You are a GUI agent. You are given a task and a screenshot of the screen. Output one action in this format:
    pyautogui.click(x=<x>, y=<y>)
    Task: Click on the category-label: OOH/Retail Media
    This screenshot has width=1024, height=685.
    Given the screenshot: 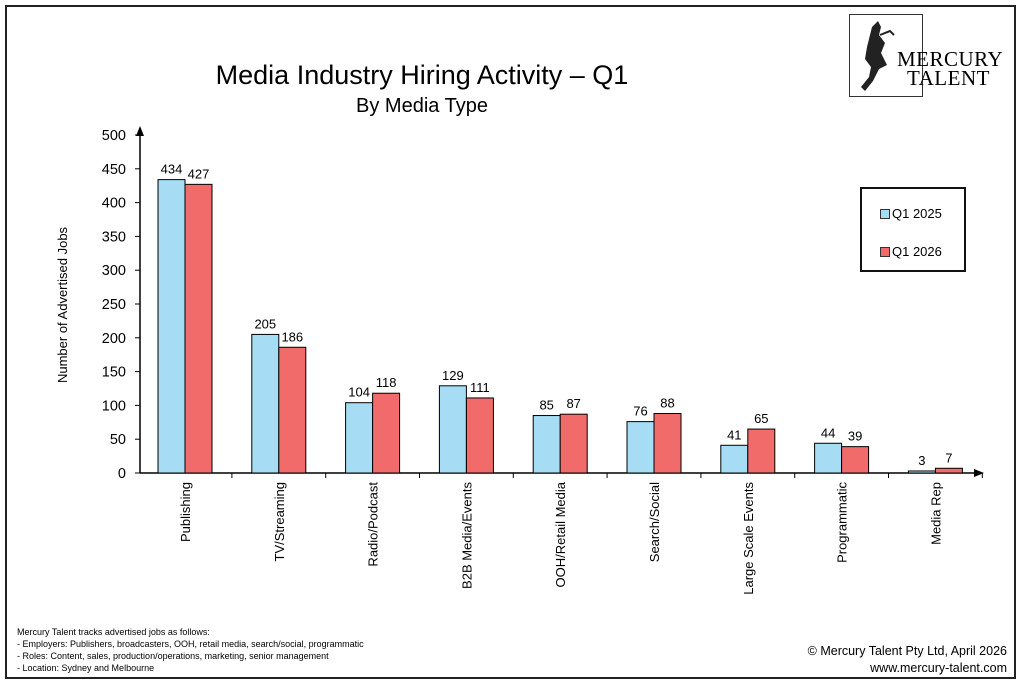 What is the action you would take?
    pyautogui.click(x=560, y=534)
    